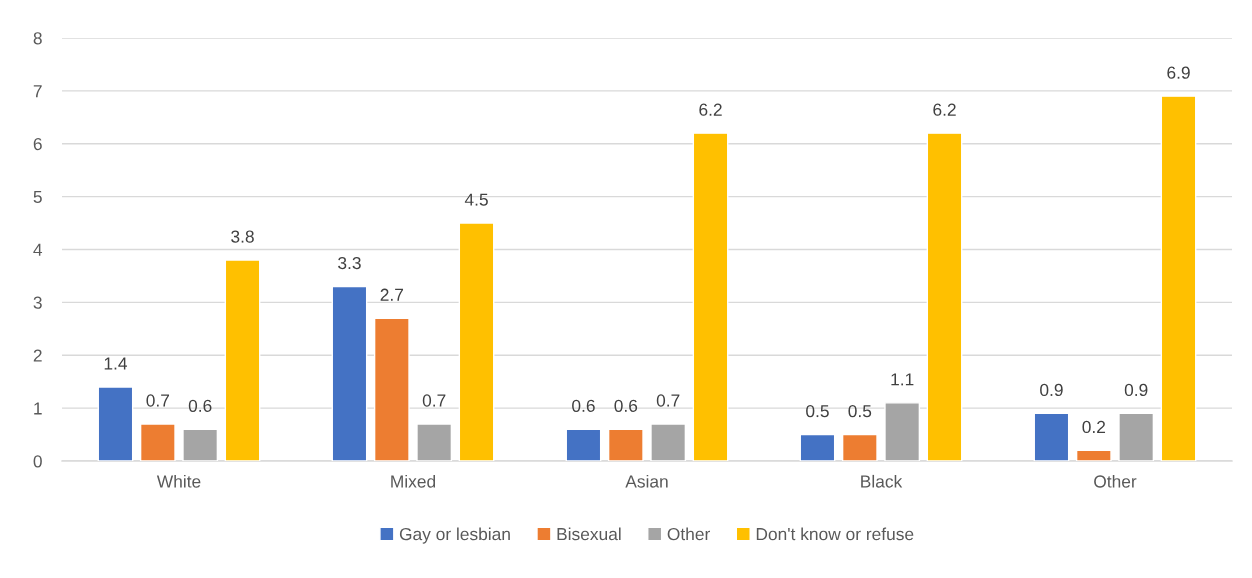 This screenshot has height=578, width=1252. Describe the element at coordinates (37, 355) in the screenshot. I see `y-tick-label: 2` at that location.